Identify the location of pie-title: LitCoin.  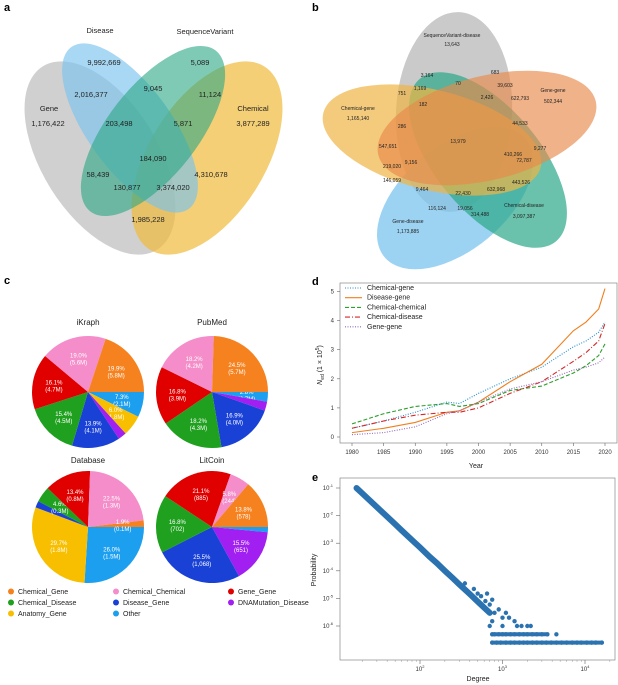
(212, 460).